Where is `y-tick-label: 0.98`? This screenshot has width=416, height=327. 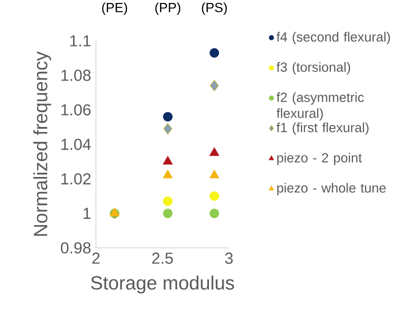
y-tick-label: 0.98 is located at coordinates (75, 248).